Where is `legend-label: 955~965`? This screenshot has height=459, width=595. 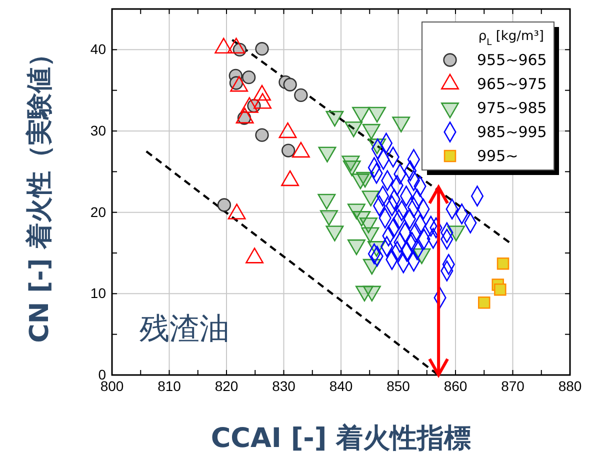 legend-label: 955~965 is located at coordinates (512, 60).